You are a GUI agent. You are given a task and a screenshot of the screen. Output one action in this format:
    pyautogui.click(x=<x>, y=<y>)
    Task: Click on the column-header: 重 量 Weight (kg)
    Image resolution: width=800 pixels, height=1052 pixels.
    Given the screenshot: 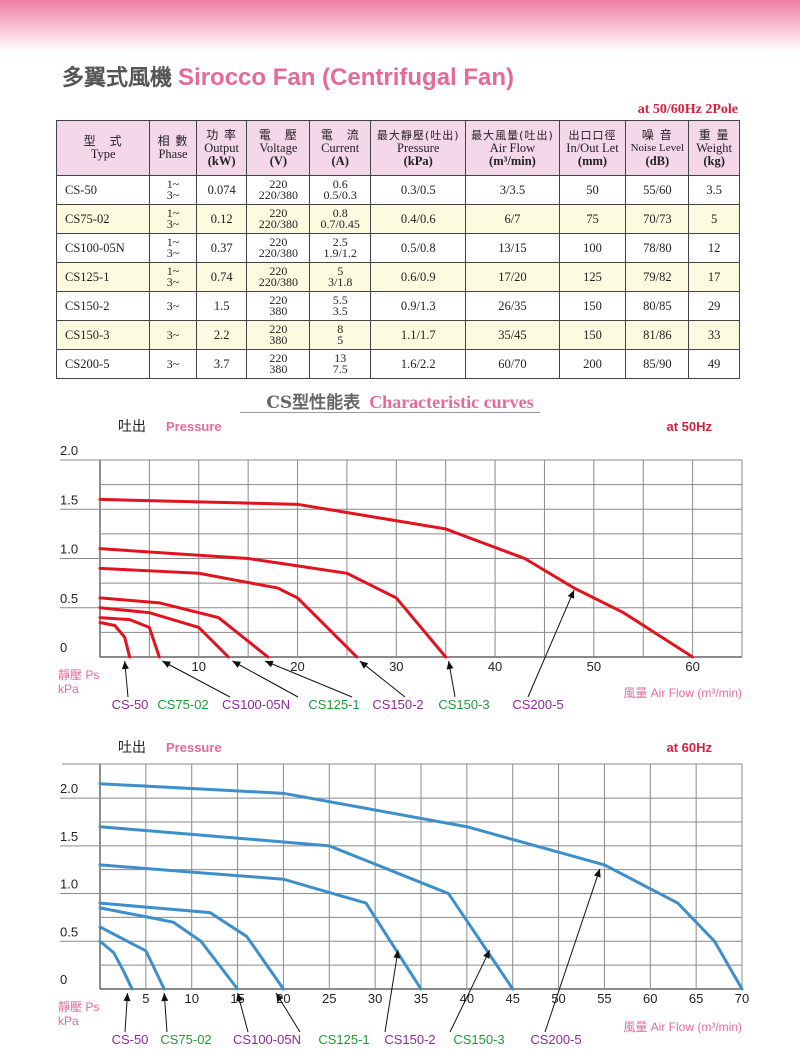 What is the action you would take?
    pyautogui.click(x=714, y=148)
    